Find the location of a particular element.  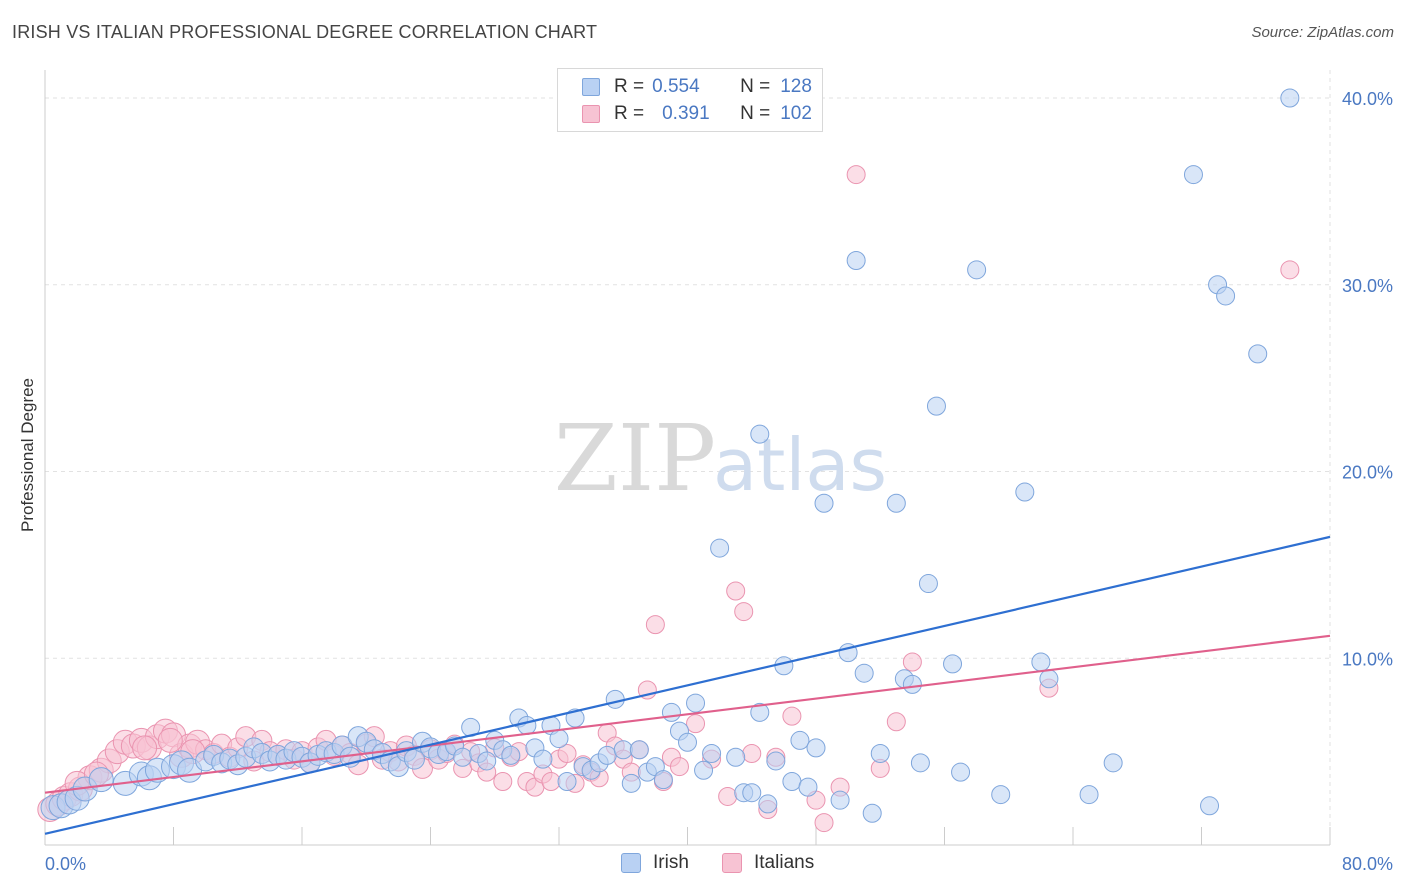

zipatlas-watermark: ZIP atlas is located at coordinates (720, 458).